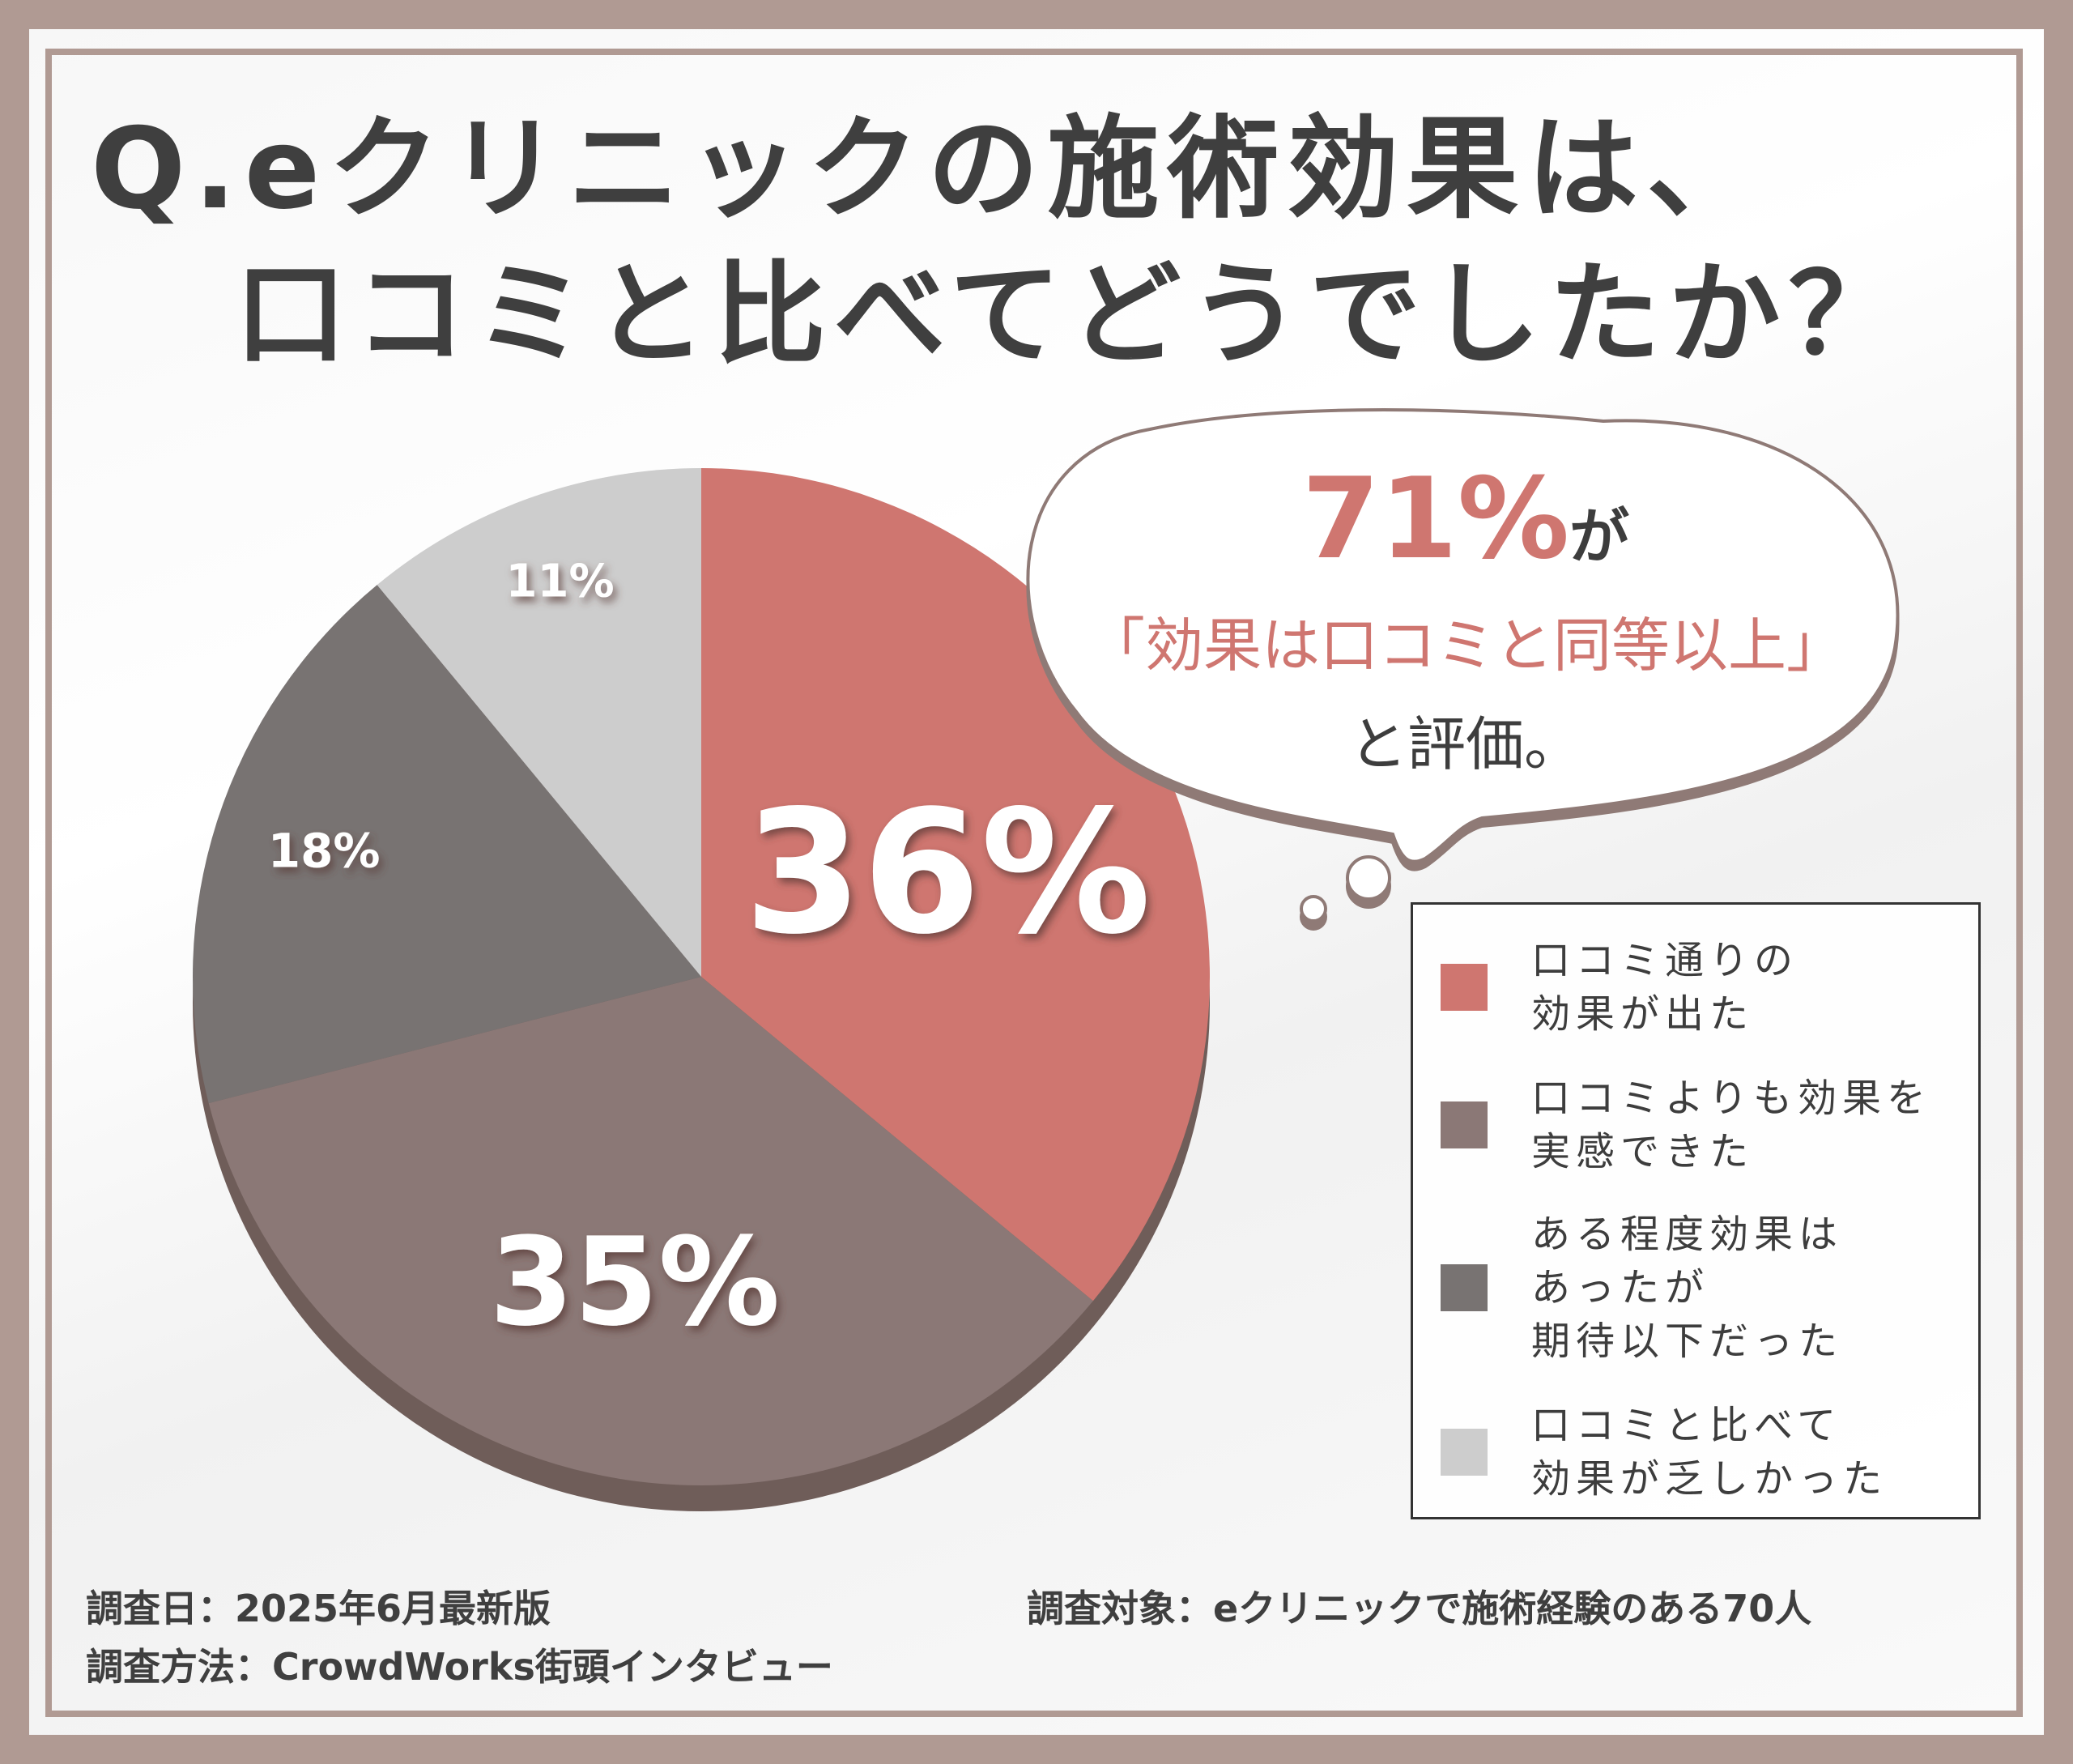 The height and width of the screenshot is (1764, 2073). What do you see at coordinates (1665, 987) in the screenshot?
I see `legend-label-1: 口コミ通りの 効果が出た` at bounding box center [1665, 987].